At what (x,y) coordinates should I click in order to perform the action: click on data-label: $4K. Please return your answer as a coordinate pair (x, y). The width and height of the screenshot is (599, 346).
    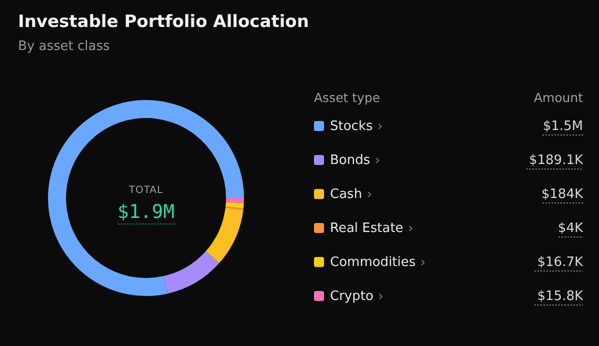
    Looking at the image, I should click on (571, 228).